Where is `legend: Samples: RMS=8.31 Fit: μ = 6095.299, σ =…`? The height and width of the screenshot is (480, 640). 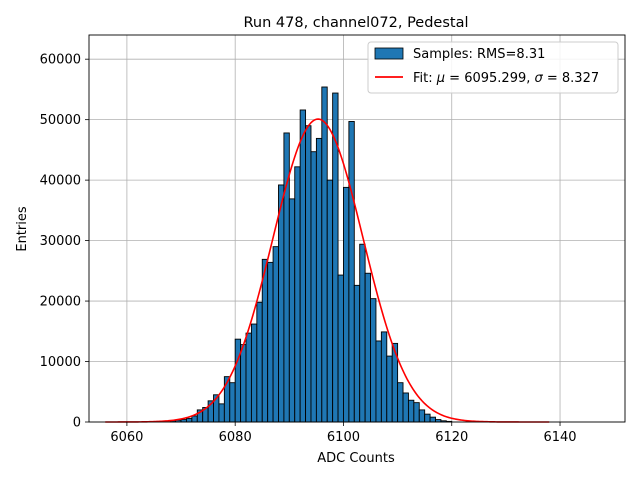
legend: Samples: RMS=8.31 Fit: μ = 6095.299, σ =… is located at coordinates (493, 67).